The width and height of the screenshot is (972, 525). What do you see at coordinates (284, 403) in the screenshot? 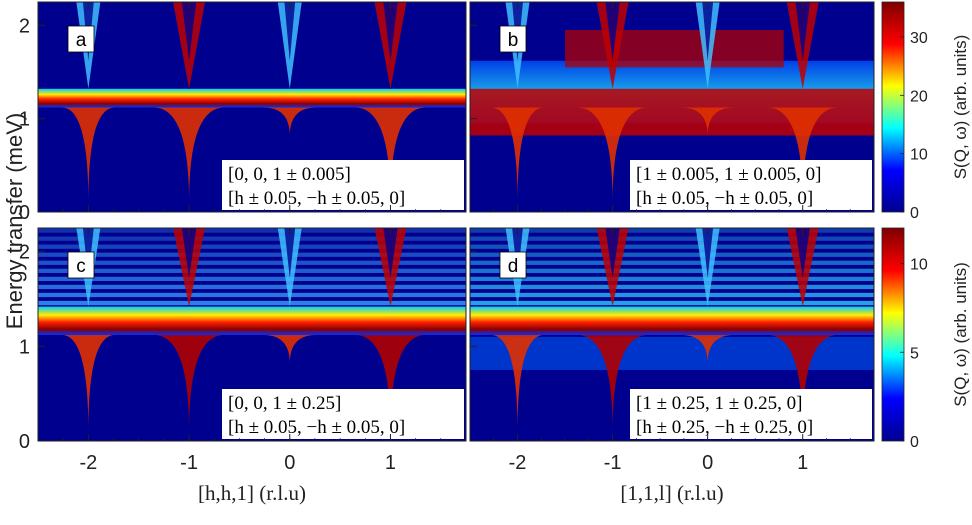
I see `annotation-line: [0, 0, 1 ± 0.25]` at bounding box center [284, 403].